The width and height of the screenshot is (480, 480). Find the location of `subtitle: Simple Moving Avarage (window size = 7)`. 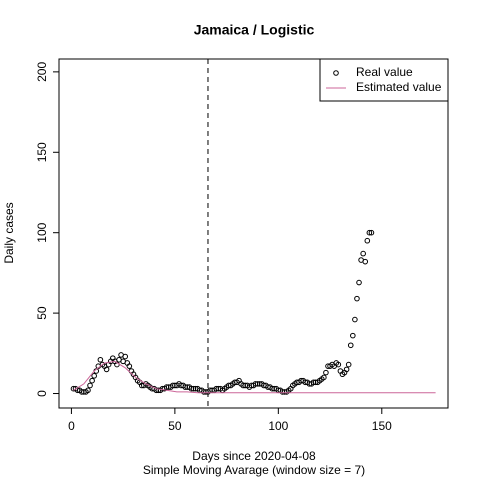

subtitle: Simple Moving Avarage (window size = 7) is located at coordinates (254, 470).